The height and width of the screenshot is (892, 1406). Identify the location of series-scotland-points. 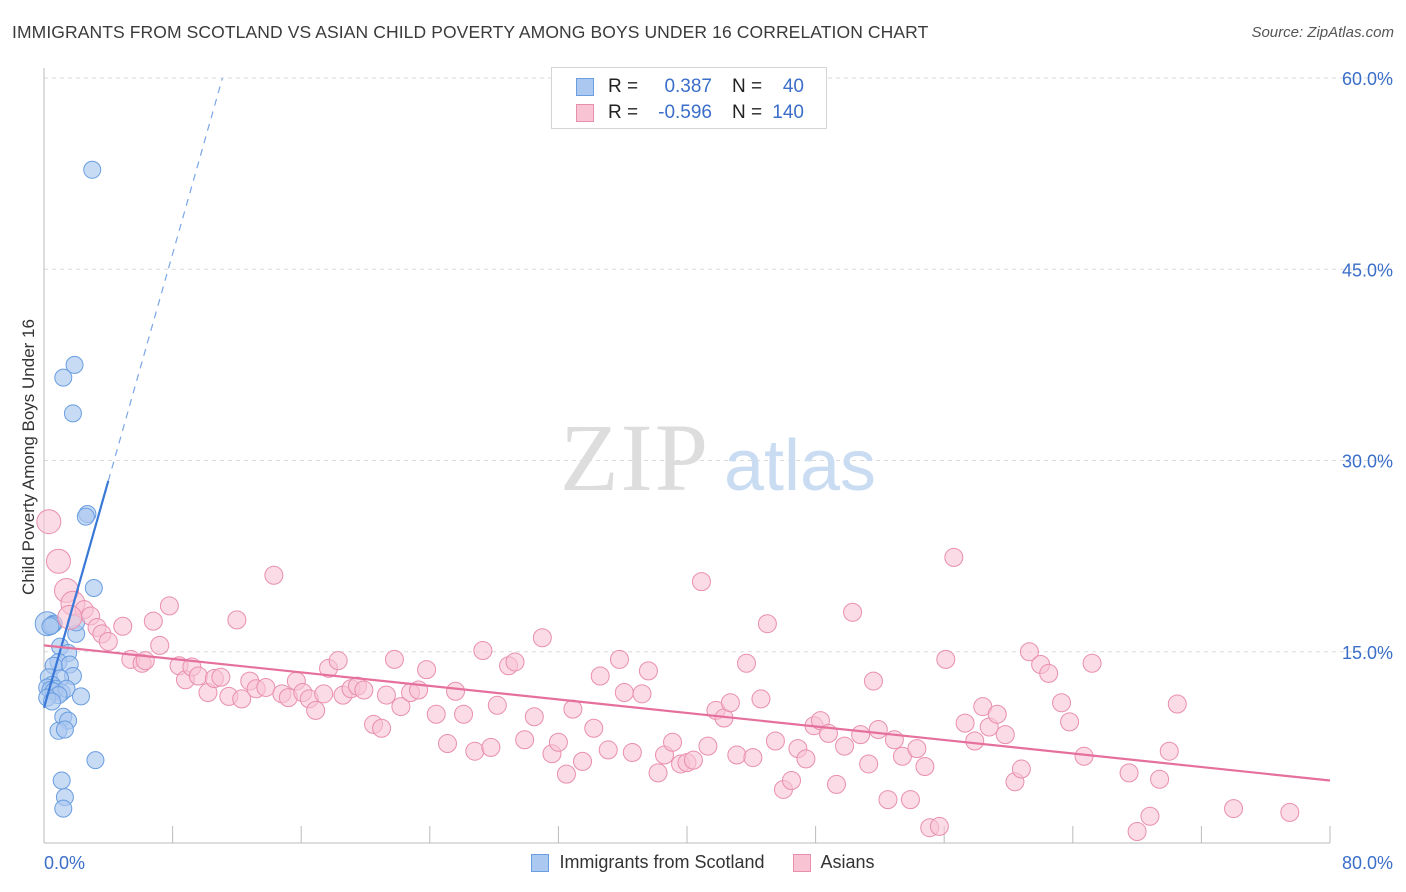
(69, 489).